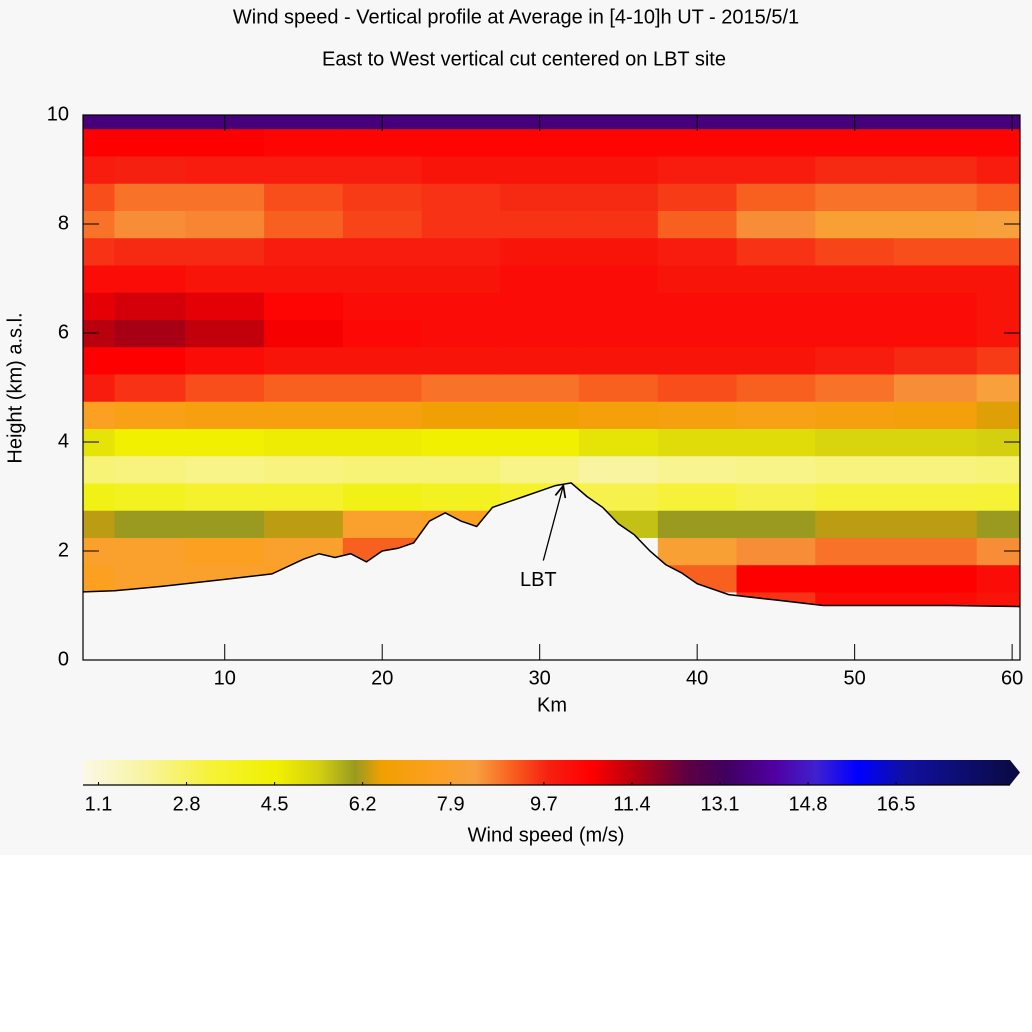 This screenshot has width=1032, height=1032. I want to click on y-tick-label: 10, so click(58, 114).